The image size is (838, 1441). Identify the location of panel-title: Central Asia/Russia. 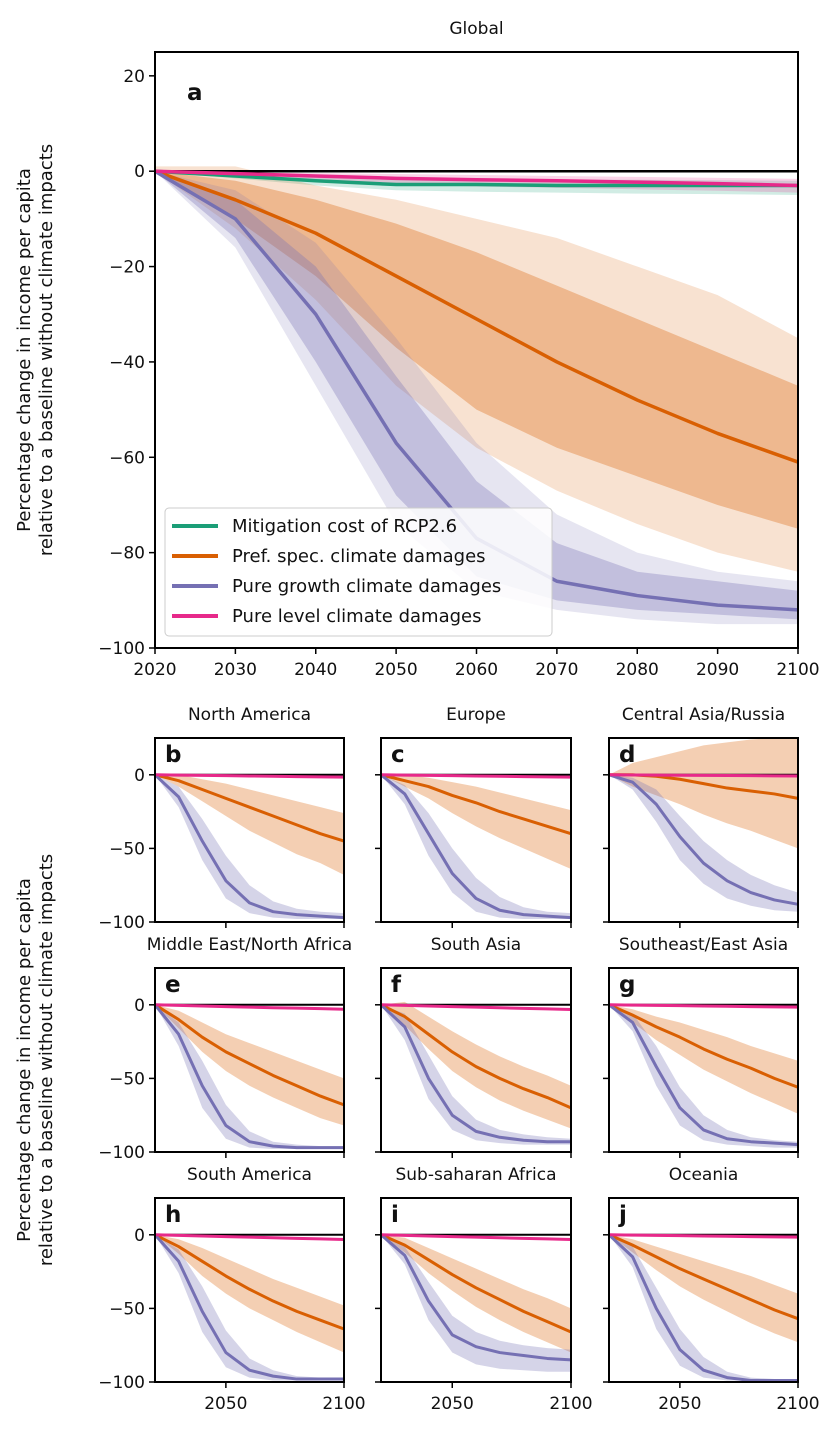
(703, 715).